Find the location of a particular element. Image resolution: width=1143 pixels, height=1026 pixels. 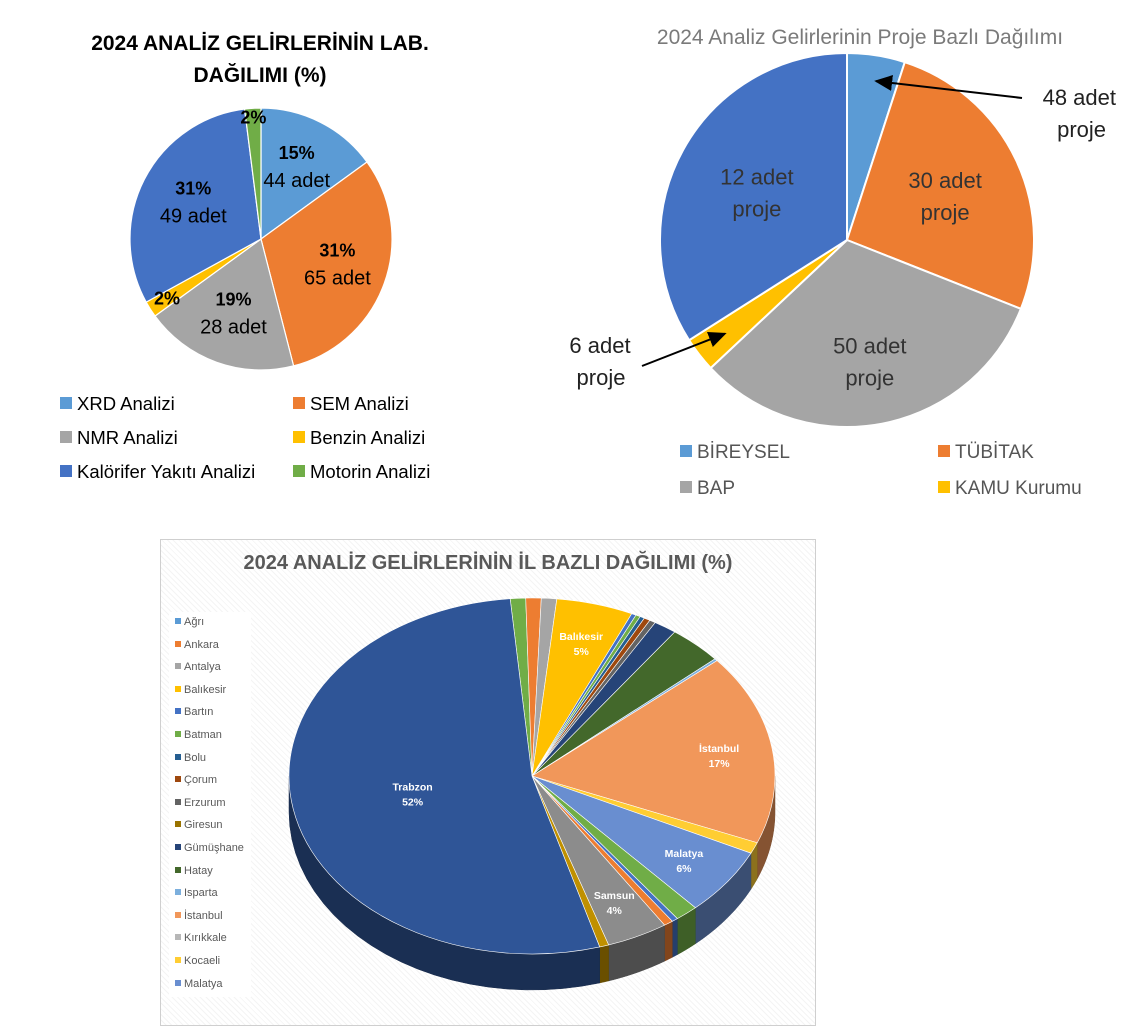

chart3-legend-item: Erzurum is located at coordinates (200, 803).